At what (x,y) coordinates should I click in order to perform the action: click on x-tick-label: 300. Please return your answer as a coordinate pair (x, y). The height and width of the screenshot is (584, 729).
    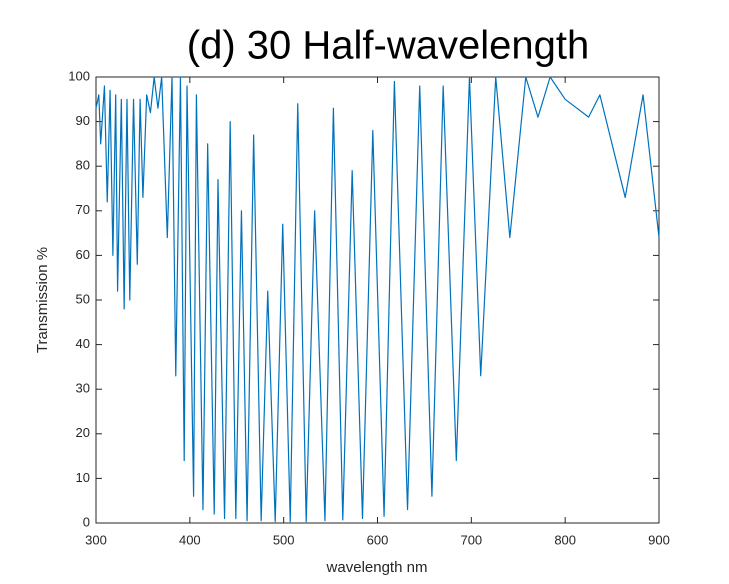
    Looking at the image, I should click on (96, 539).